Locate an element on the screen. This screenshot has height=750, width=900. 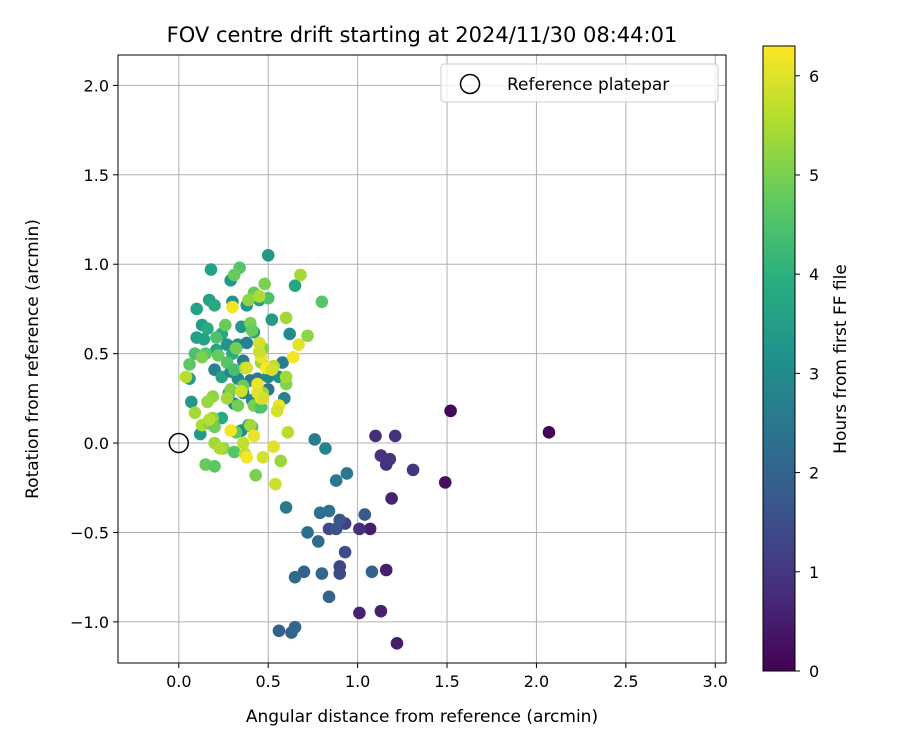
y-tick-label: 0.0 is located at coordinates (96, 443).